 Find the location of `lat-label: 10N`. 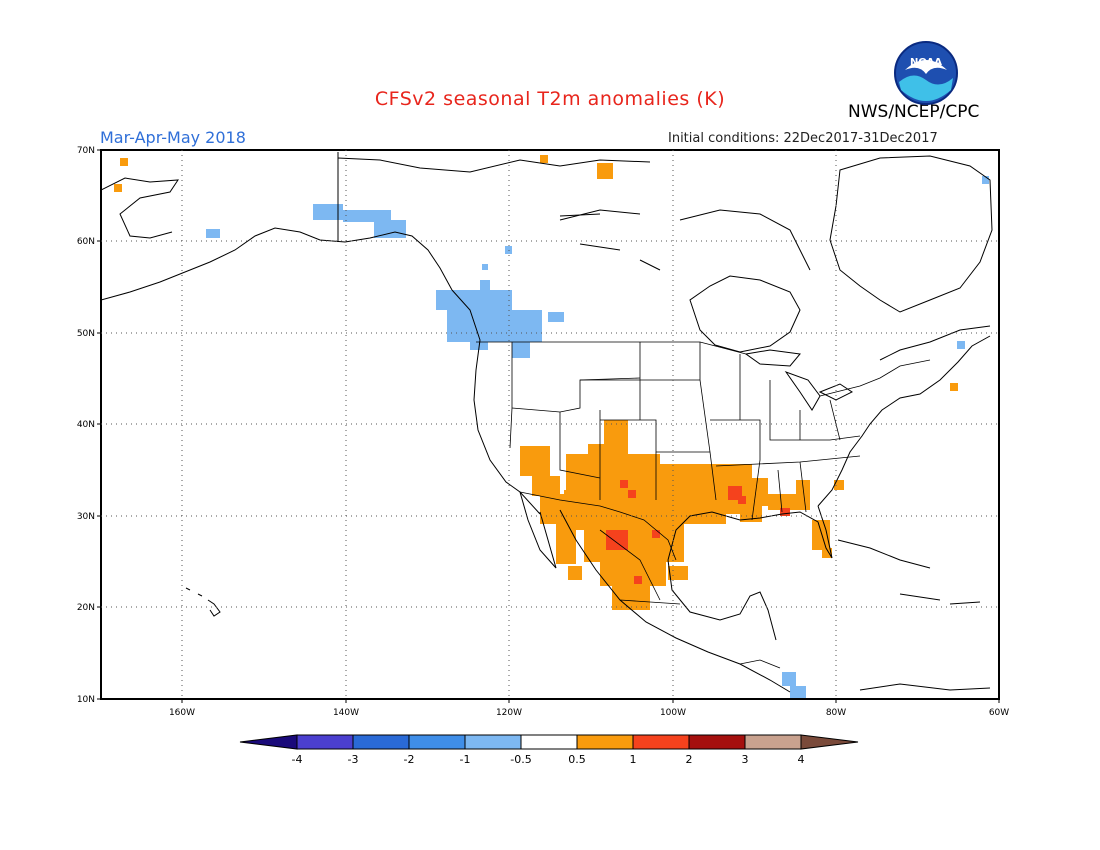

lat-label: 10N is located at coordinates (86, 700).